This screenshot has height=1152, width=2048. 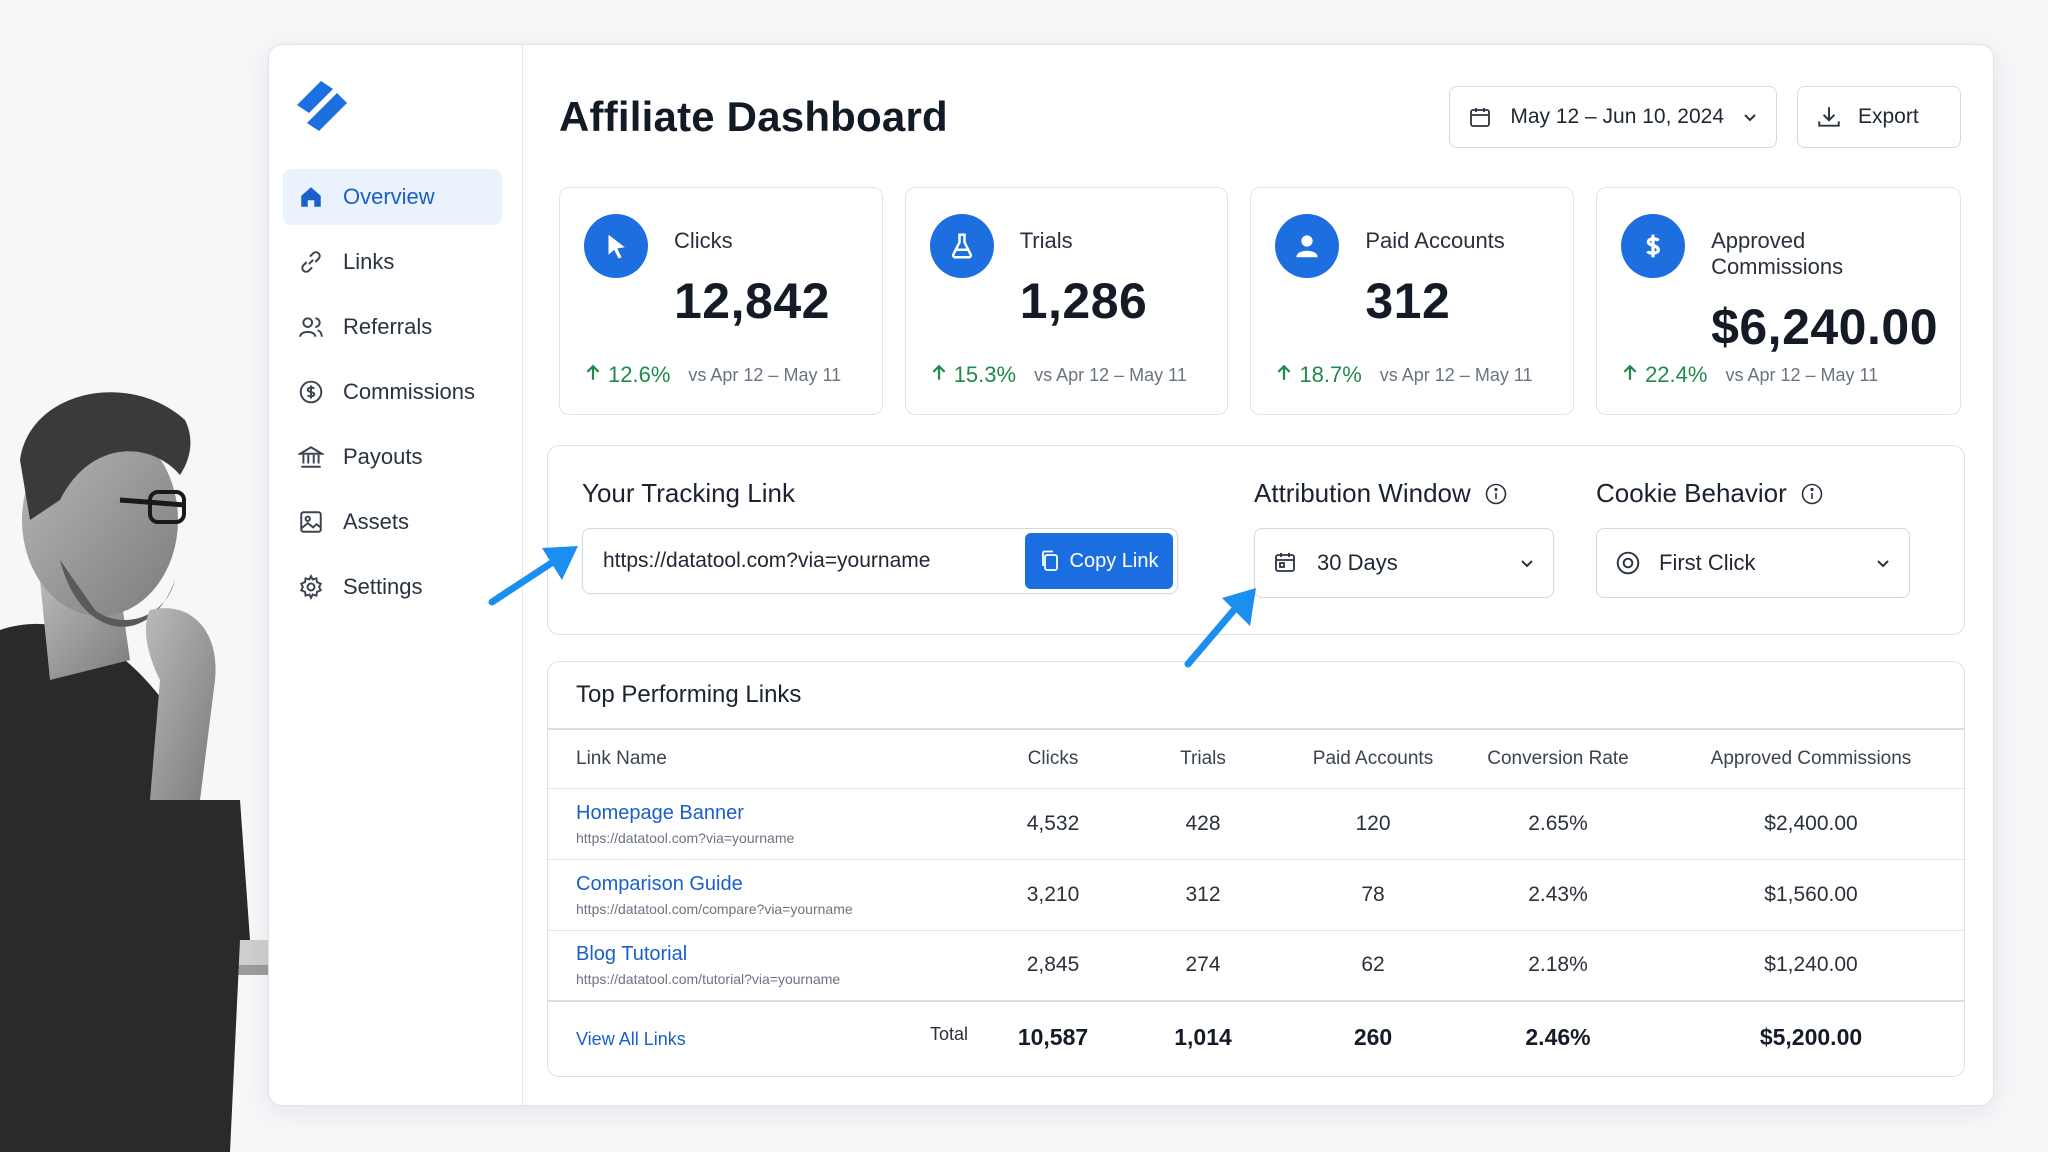 What do you see at coordinates (1083, 301) in the screenshot?
I see `stat-value: 1,286` at bounding box center [1083, 301].